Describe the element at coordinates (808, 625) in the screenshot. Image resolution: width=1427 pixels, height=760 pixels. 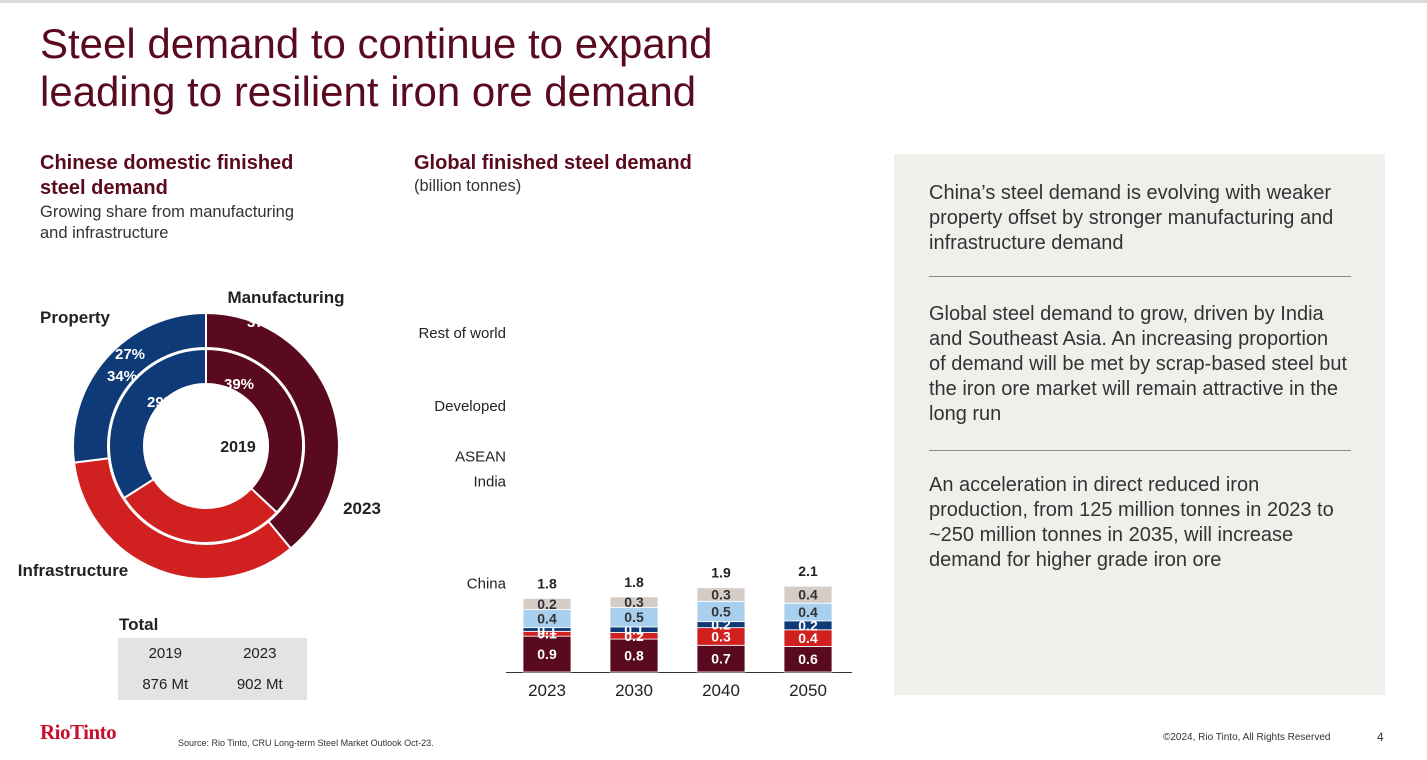
I see `bar-value-label-2050-asean: 0.2` at that location.